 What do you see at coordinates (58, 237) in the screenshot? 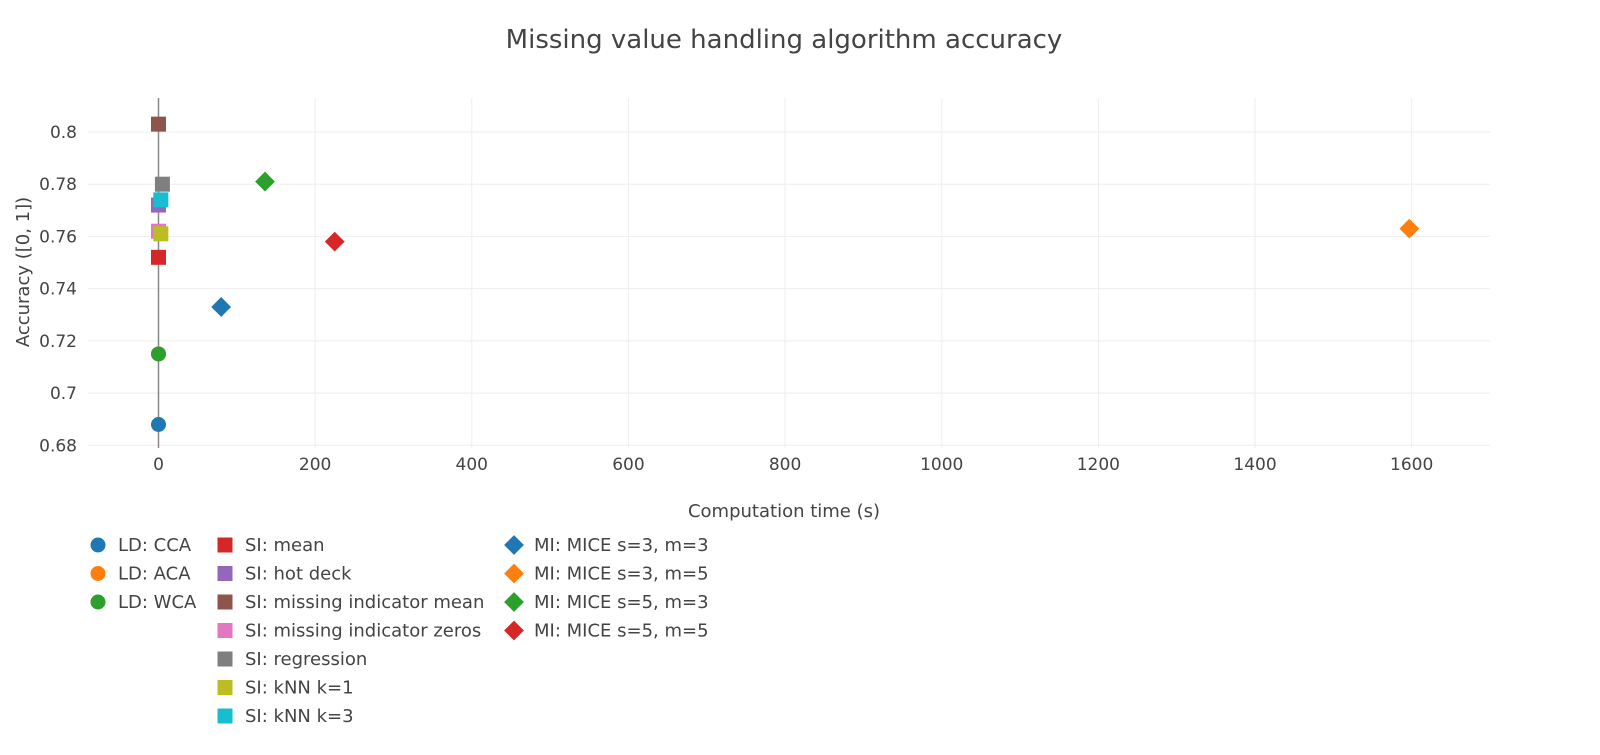
I see `y-tick-label: 0.76` at bounding box center [58, 237].